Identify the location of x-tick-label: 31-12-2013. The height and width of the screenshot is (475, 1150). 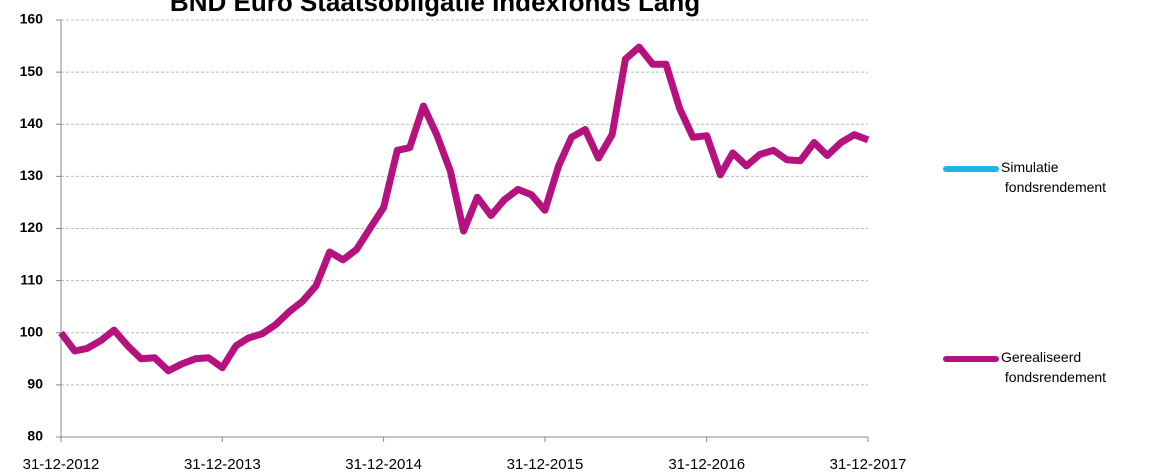
(222, 464).